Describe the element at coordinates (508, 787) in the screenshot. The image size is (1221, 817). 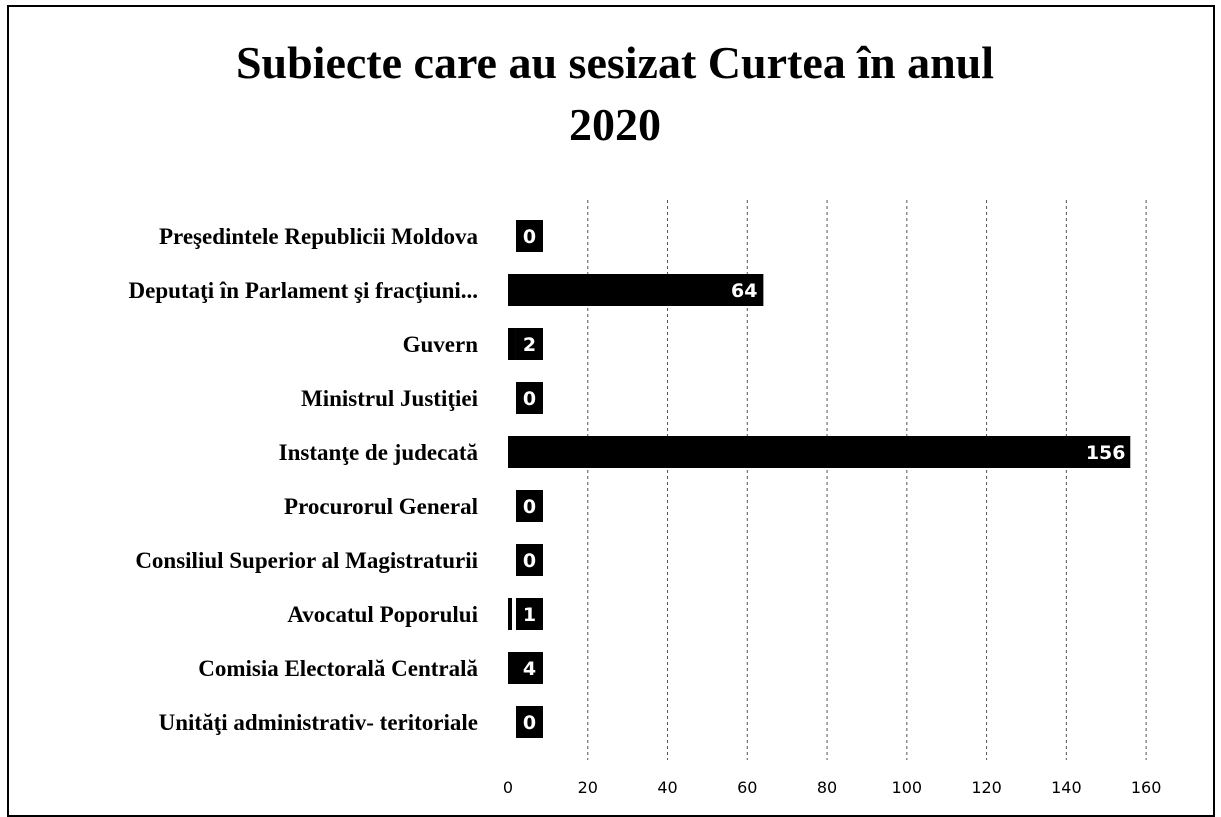
I see `x-tick-label: 0` at that location.